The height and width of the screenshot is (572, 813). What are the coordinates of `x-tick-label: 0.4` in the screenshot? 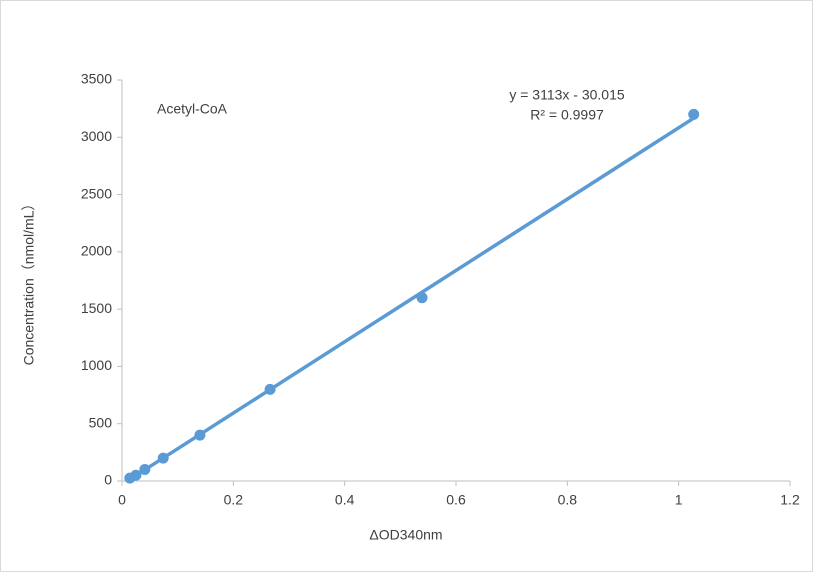 It's located at (345, 500).